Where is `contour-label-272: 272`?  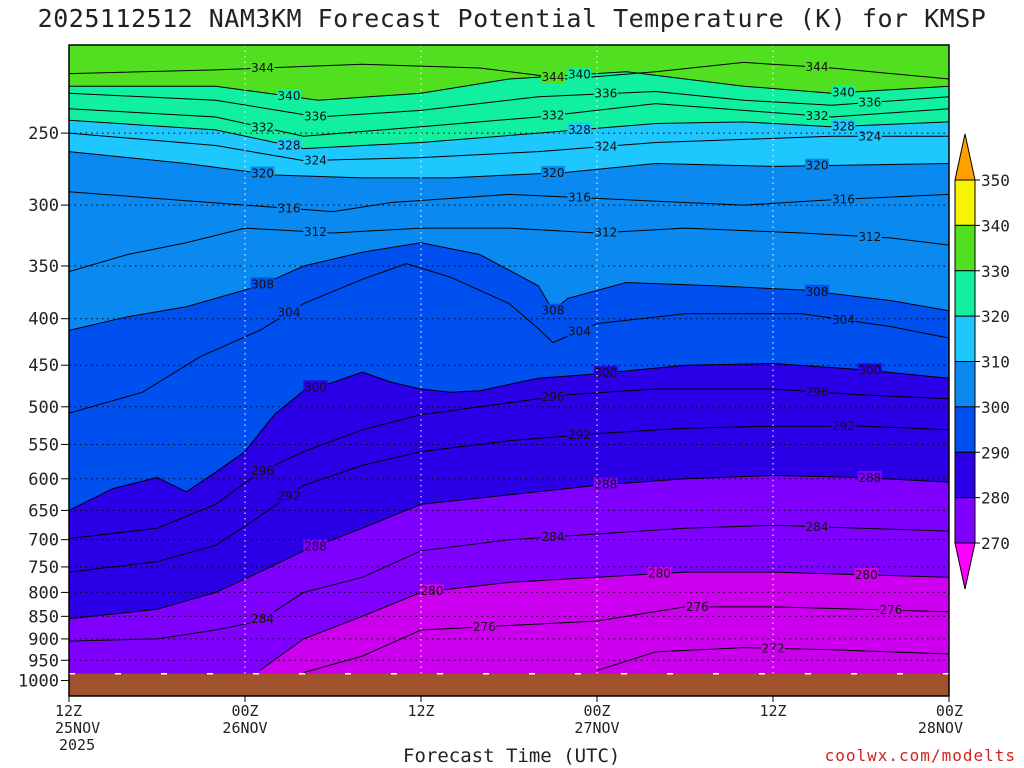 contour-label-272: 272 is located at coordinates (773, 648).